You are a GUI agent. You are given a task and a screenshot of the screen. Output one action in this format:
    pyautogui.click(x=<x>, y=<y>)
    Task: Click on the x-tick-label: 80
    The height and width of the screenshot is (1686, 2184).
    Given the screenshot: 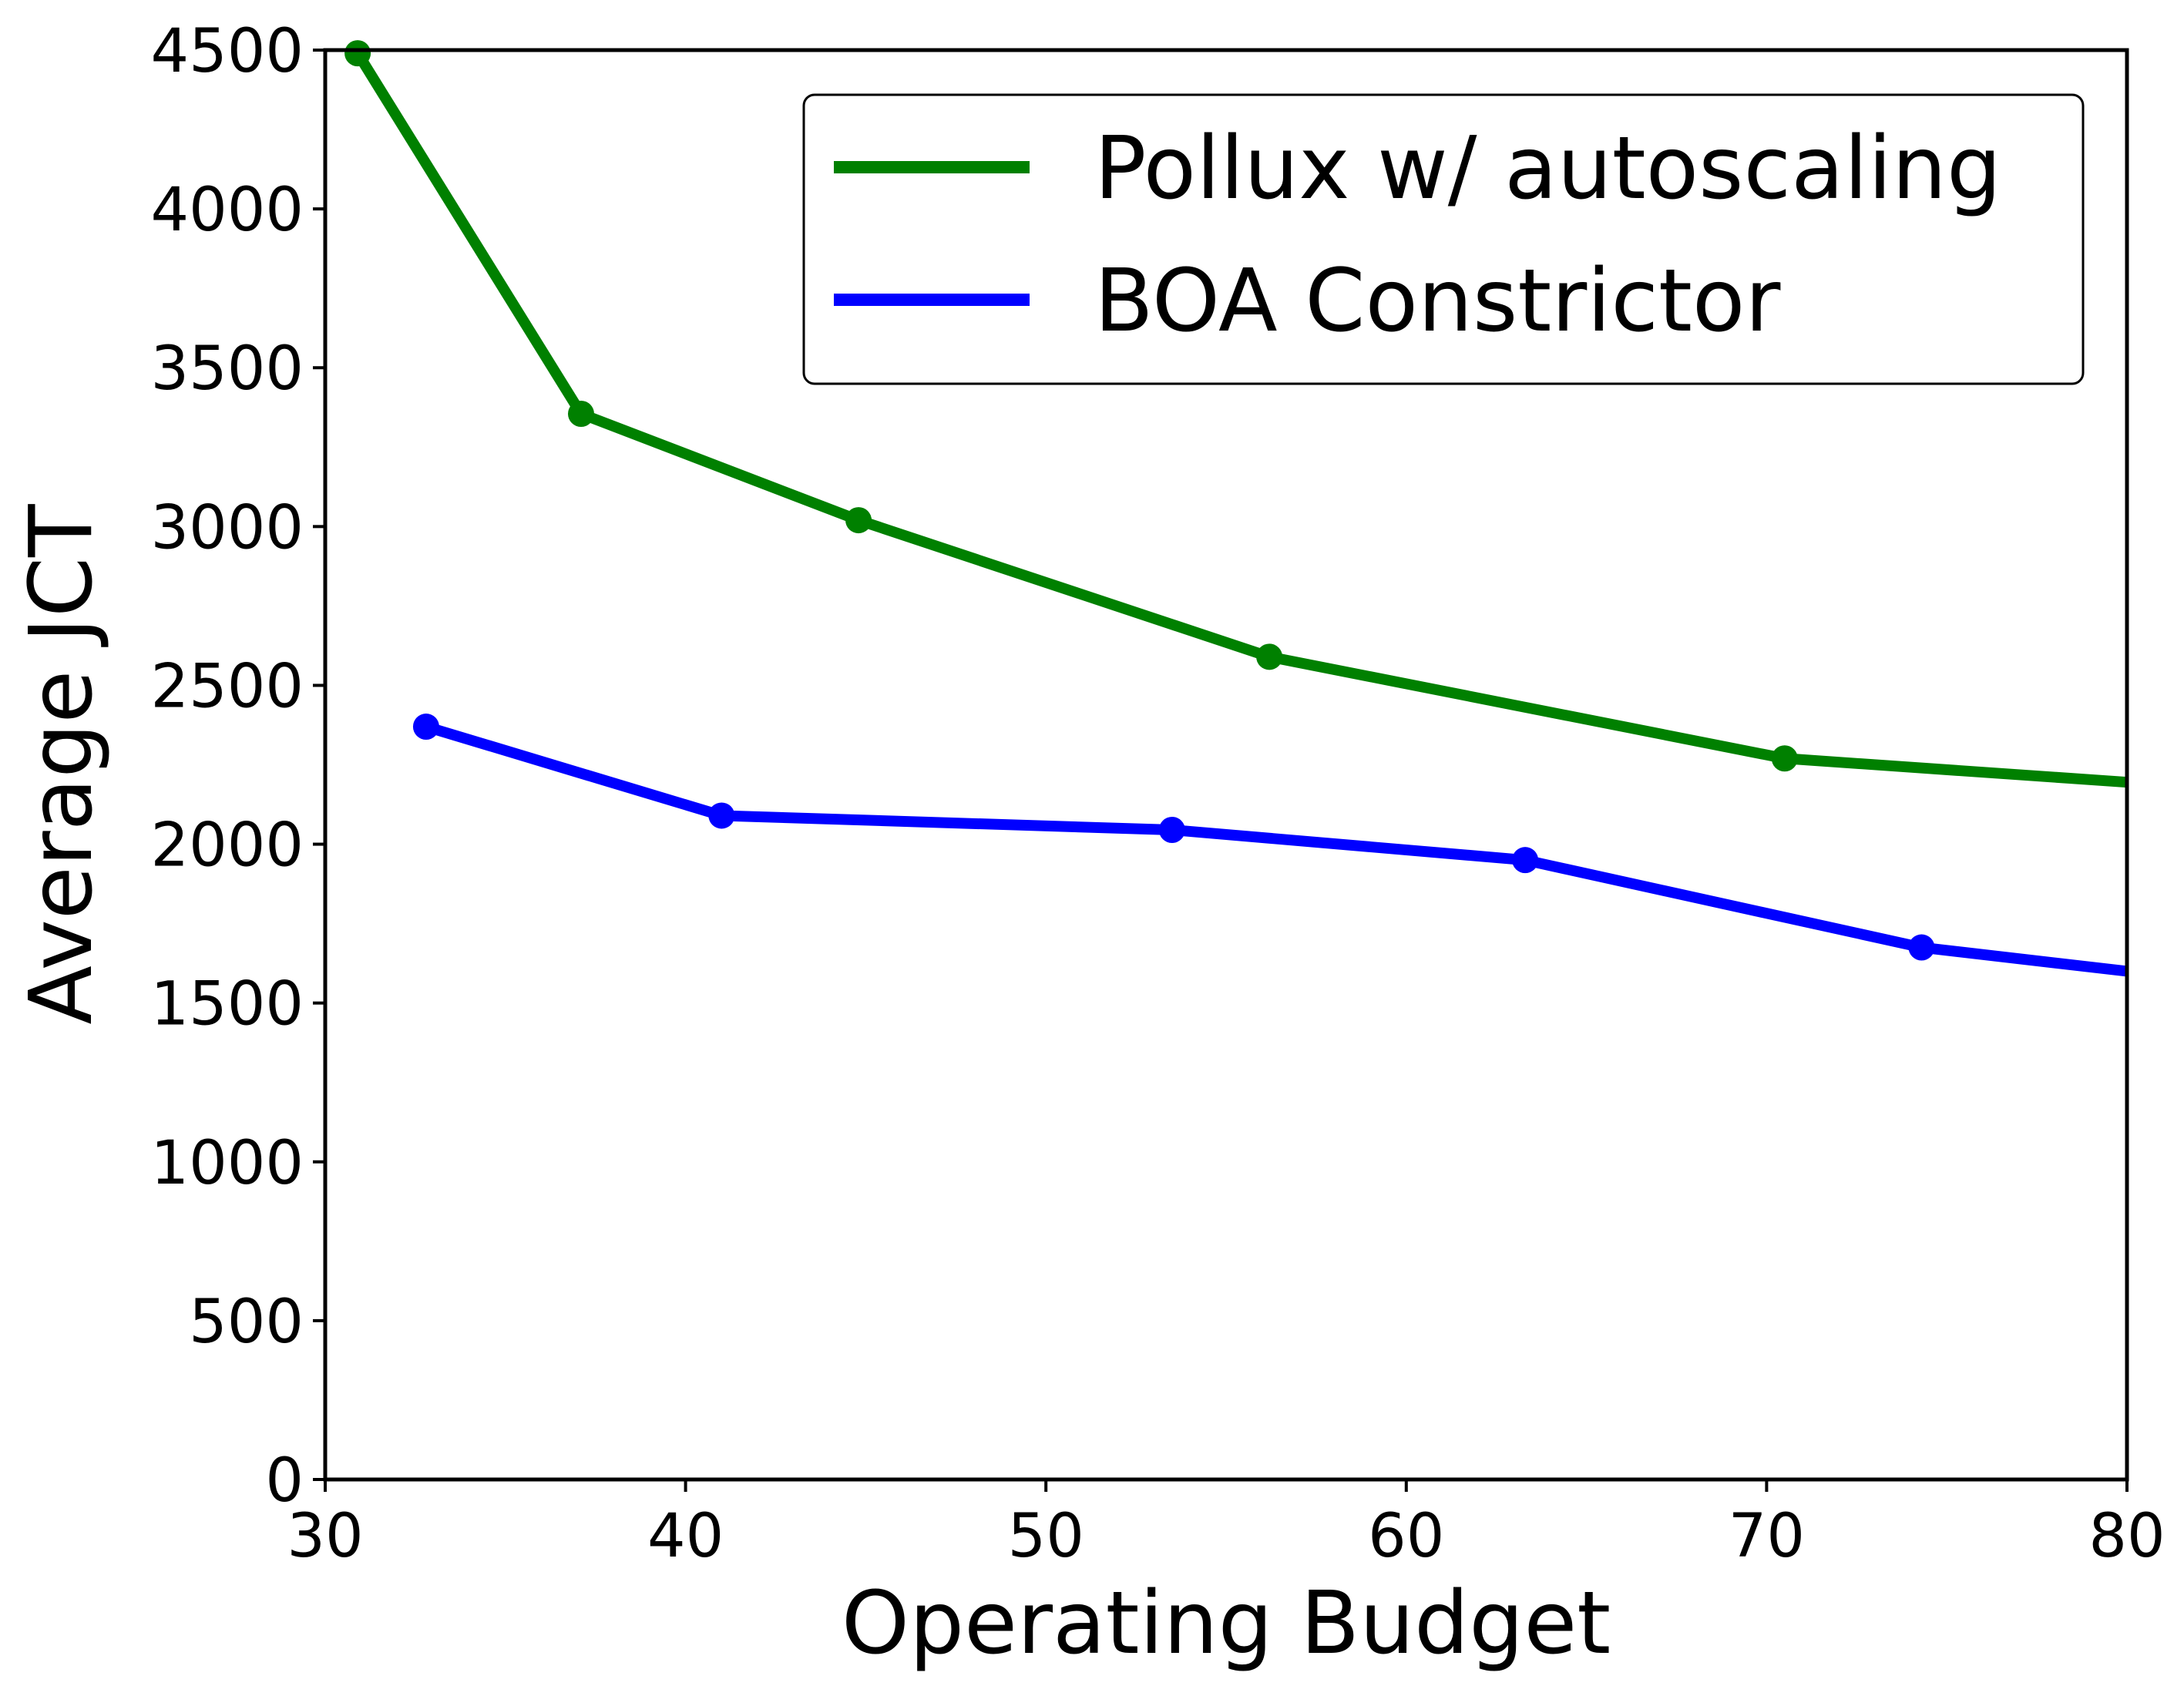 What is the action you would take?
    pyautogui.click(x=2127, y=1536)
    